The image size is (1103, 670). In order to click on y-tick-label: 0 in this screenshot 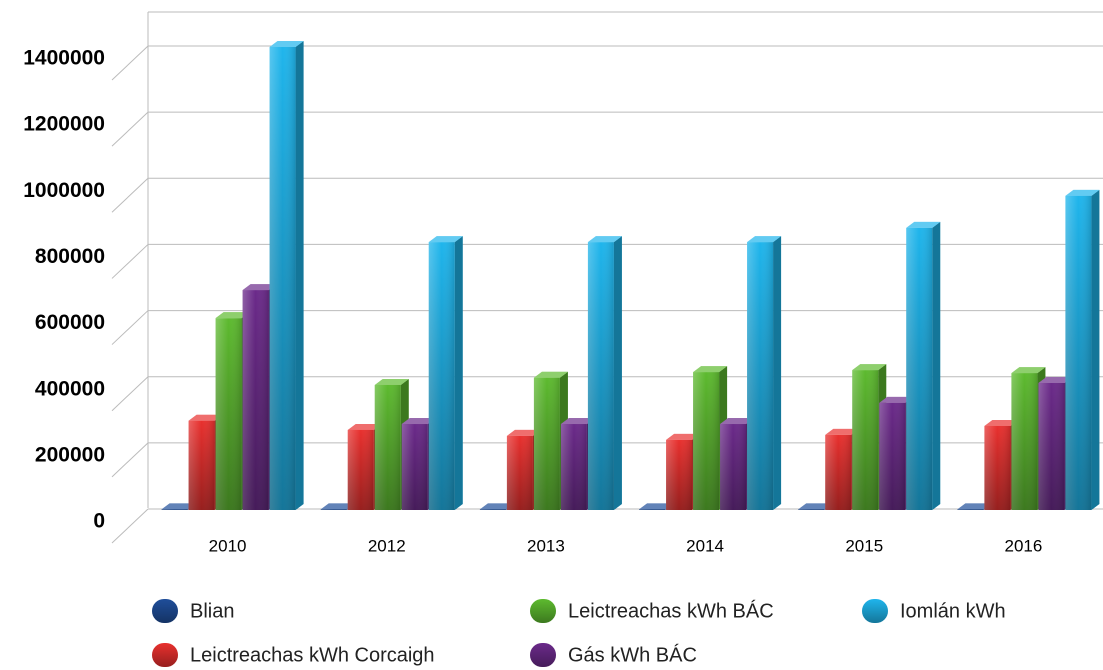, I will do `click(99, 521)`.